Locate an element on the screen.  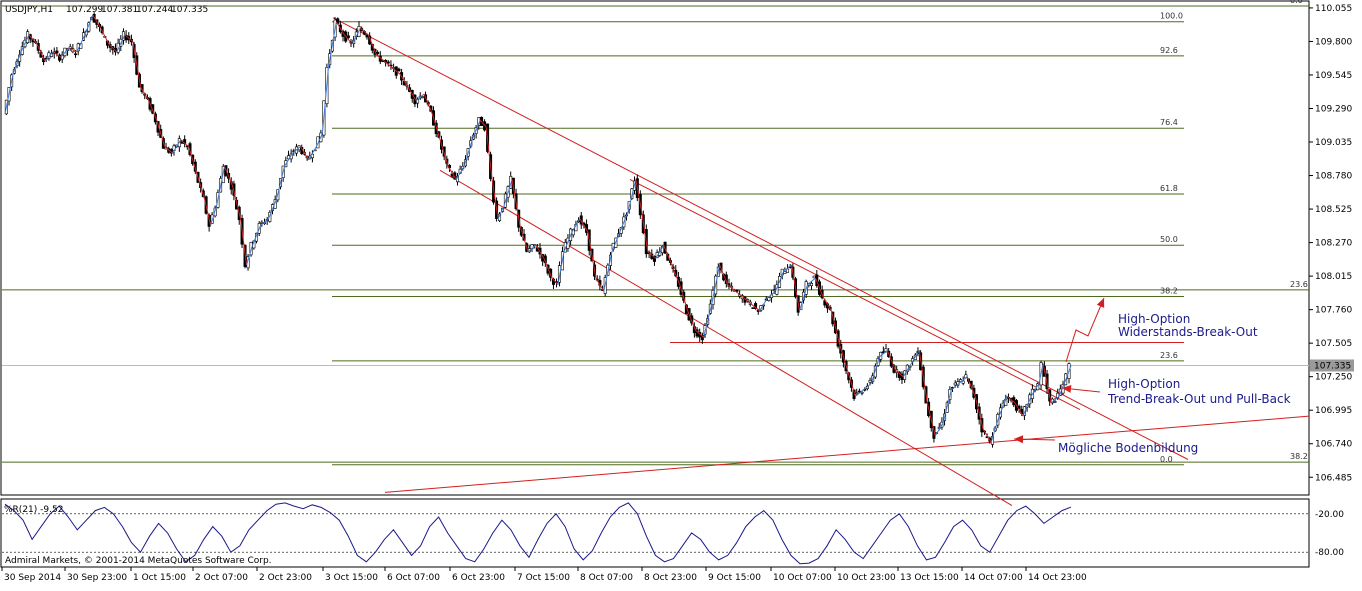
williams-r-line is located at coordinates (538, 533).